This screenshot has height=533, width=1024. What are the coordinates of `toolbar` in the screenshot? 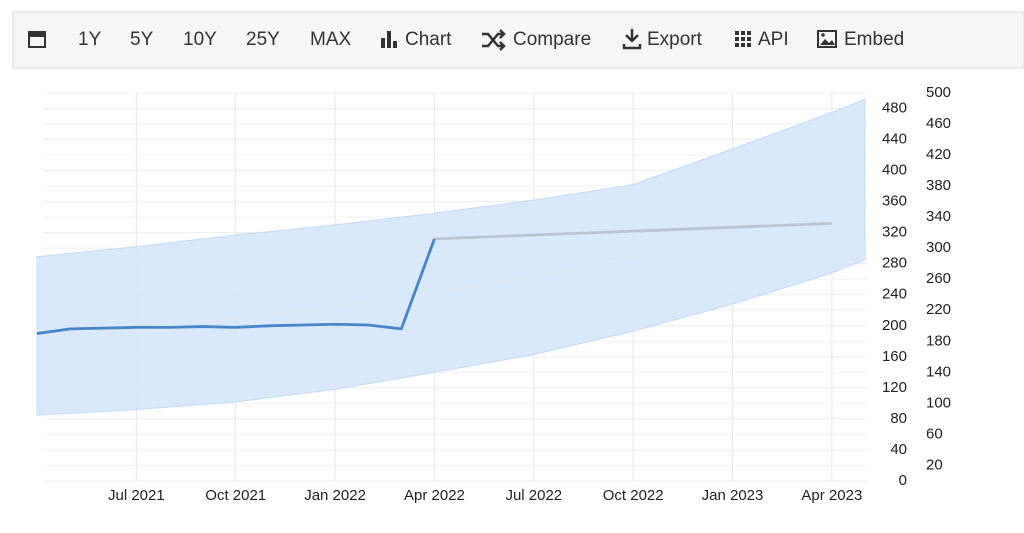 It's located at (518, 40).